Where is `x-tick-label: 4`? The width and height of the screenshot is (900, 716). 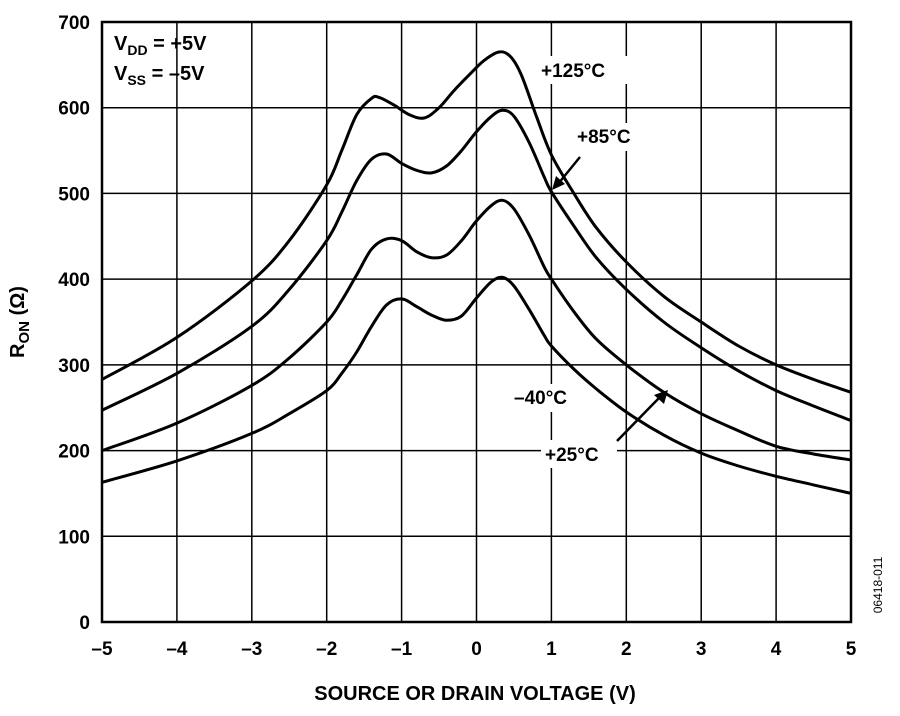
x-tick-label: 4 is located at coordinates (776, 649).